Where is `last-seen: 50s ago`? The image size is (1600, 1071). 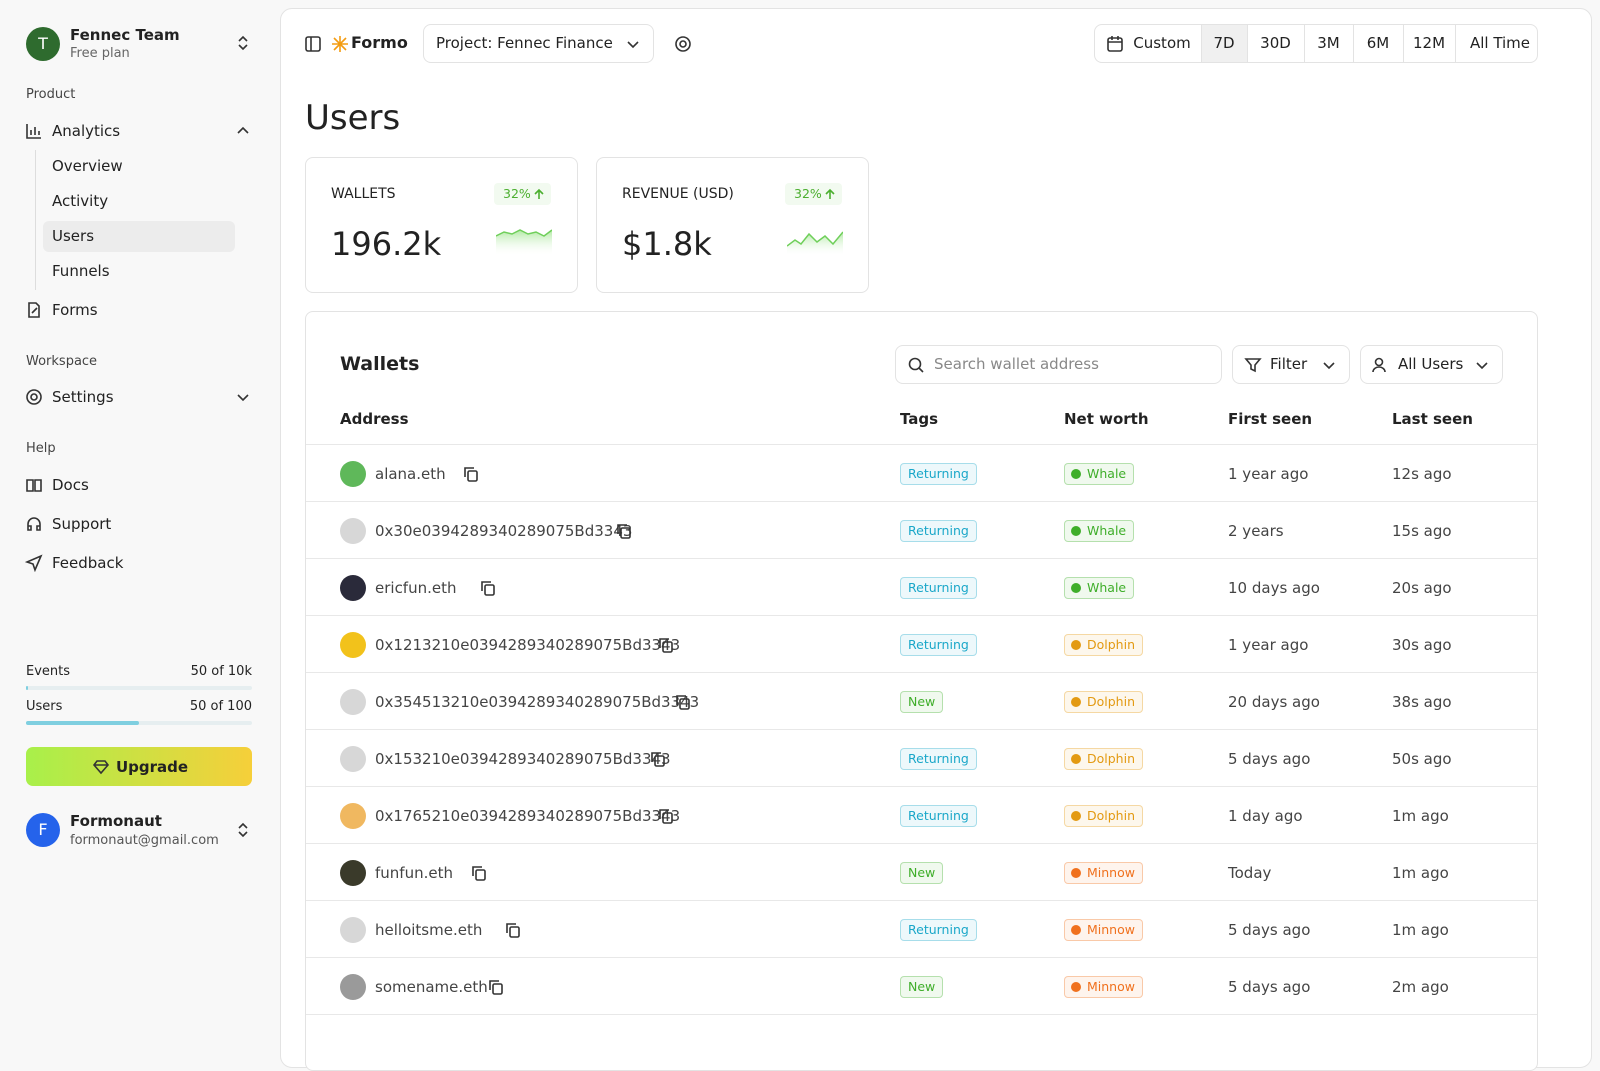
last-seen: 50s ago is located at coordinates (1422, 759).